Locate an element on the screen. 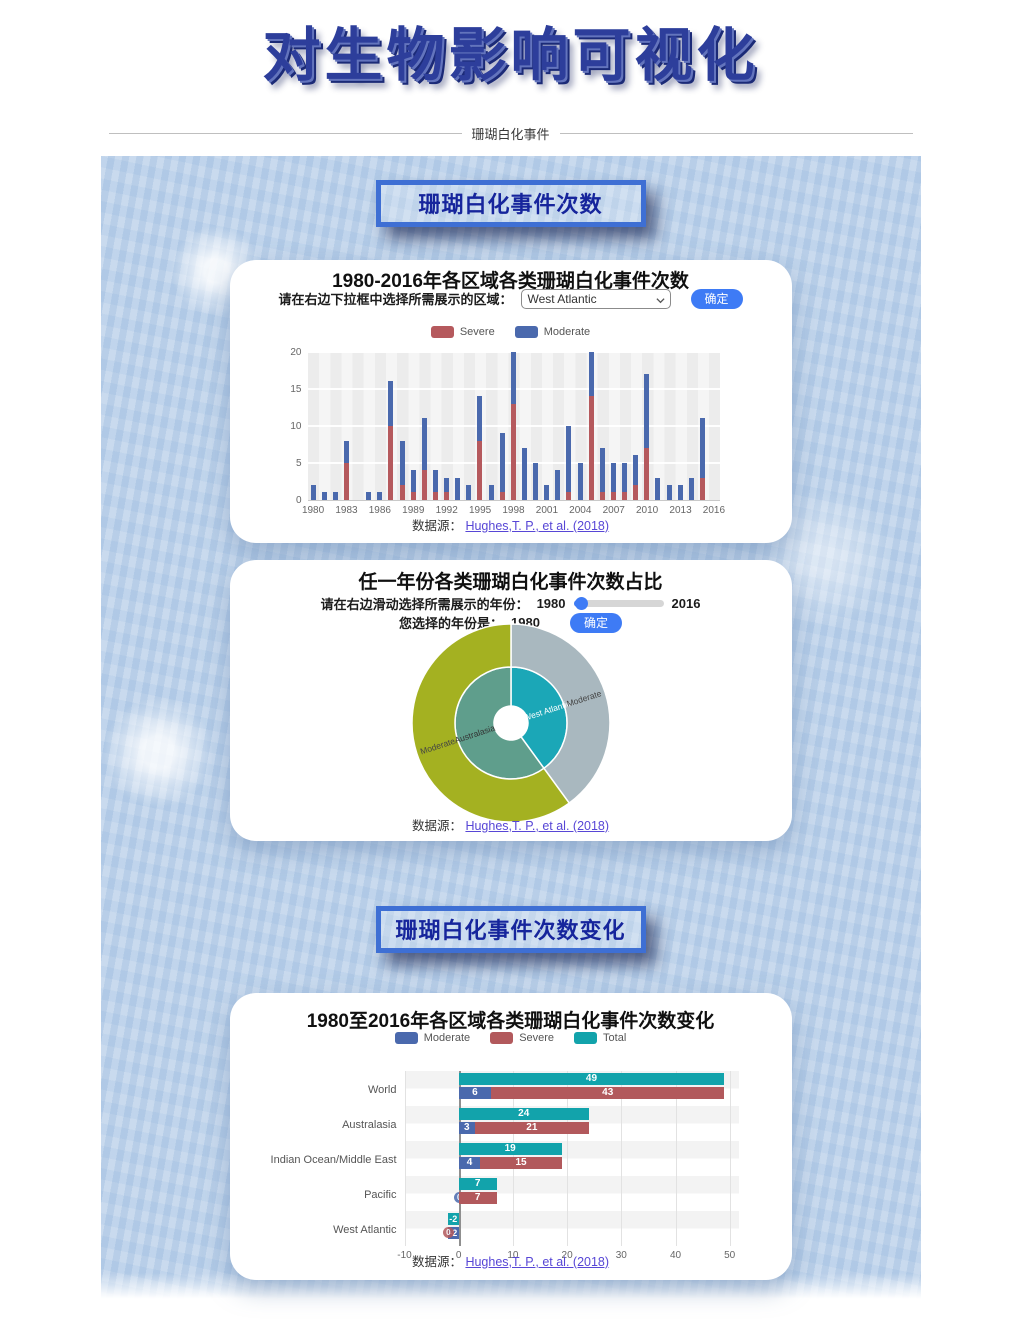 This screenshot has width=1021, height=1333. total-bar: 49 is located at coordinates (591, 1078).